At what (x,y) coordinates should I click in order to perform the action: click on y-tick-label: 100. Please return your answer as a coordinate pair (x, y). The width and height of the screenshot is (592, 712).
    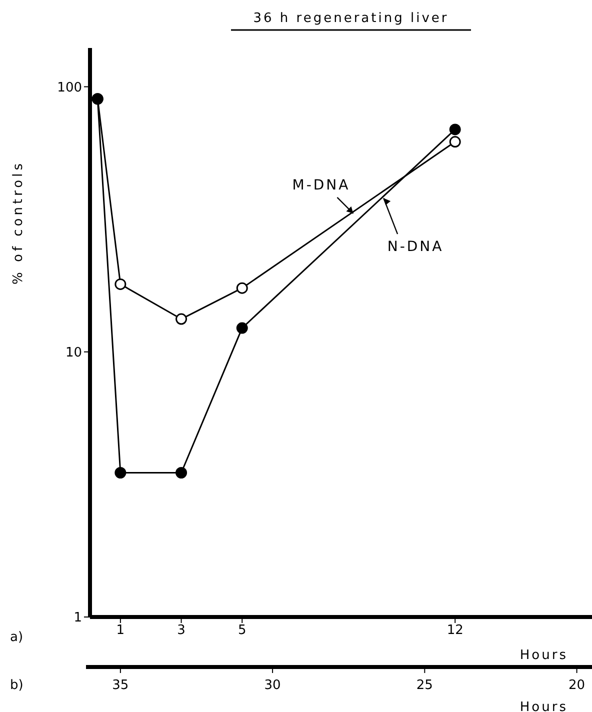
    Looking at the image, I should click on (69, 88).